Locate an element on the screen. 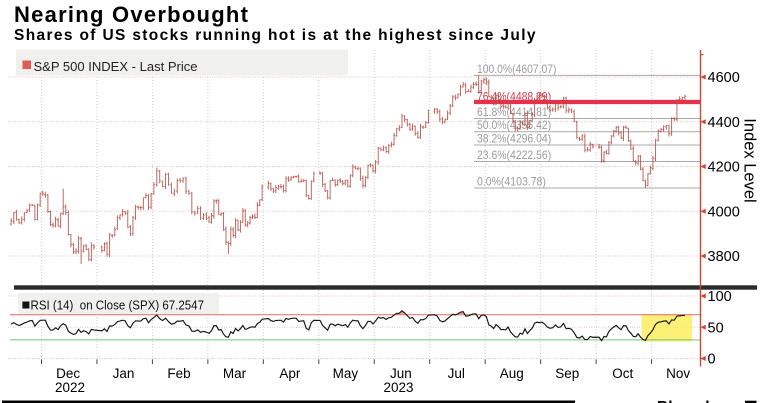  svg-text: May is located at coordinates (346, 373).